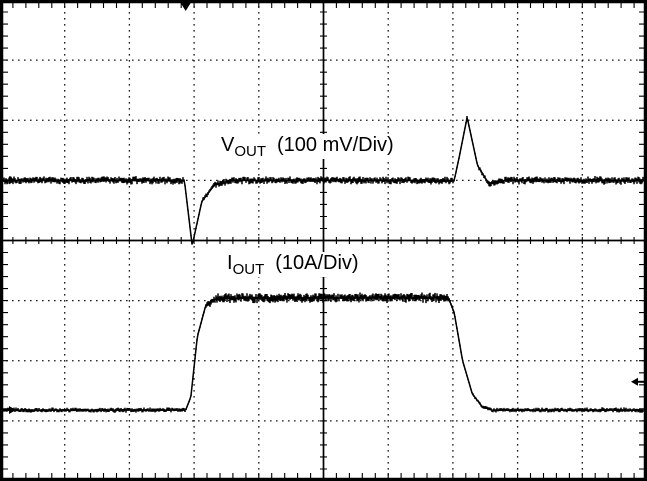 The width and height of the screenshot is (647, 481). What do you see at coordinates (634, 381) in the screenshot?
I see `right-edge-marker` at bounding box center [634, 381].